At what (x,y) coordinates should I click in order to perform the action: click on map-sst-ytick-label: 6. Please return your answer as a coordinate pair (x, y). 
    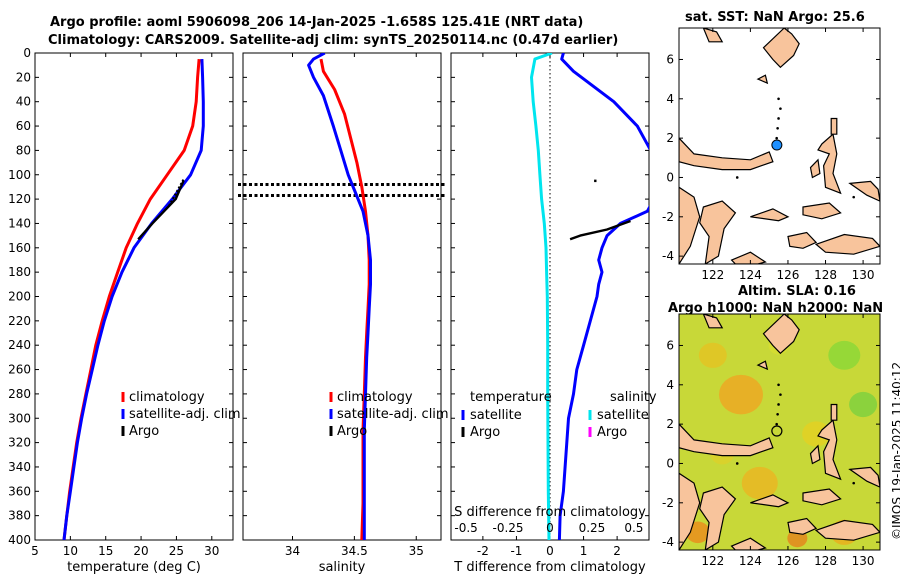
    Looking at the image, I should click on (670, 59).